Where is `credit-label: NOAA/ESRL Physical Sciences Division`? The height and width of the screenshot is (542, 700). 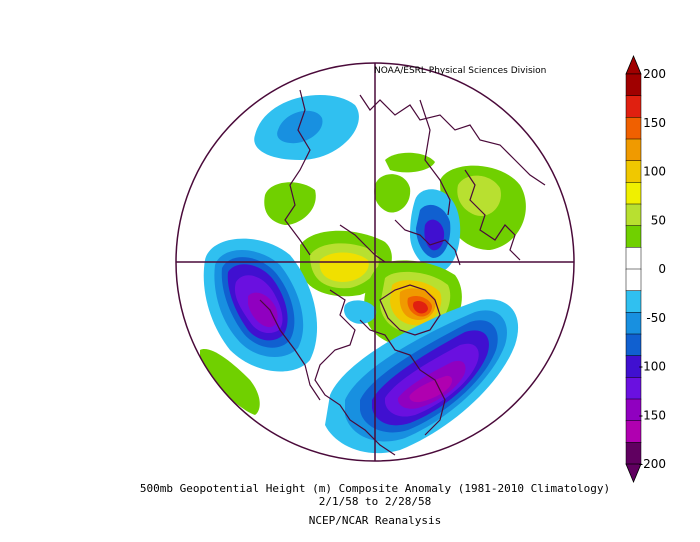 credit-label: NOAA/ESRL Physical Sciences Division is located at coordinates (460, 71).